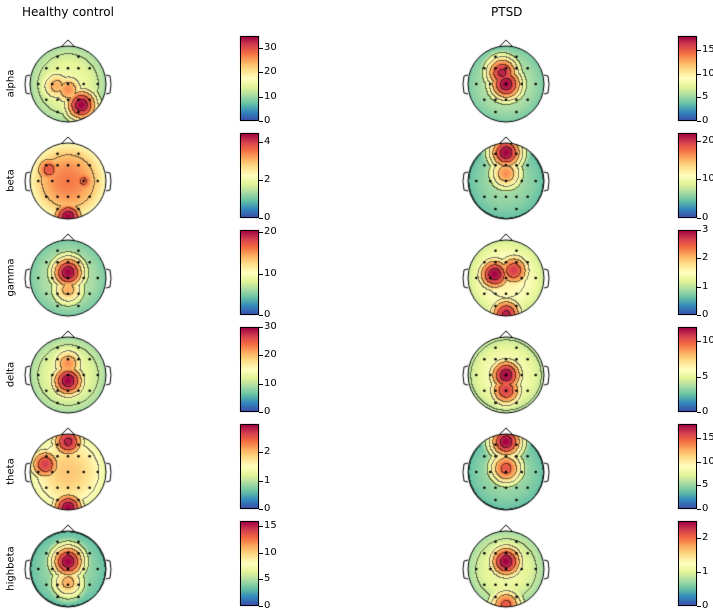 This screenshot has width=713, height=612. Describe the element at coordinates (11, 83) in the screenshot. I see `row-label-alpha: alpha` at that location.